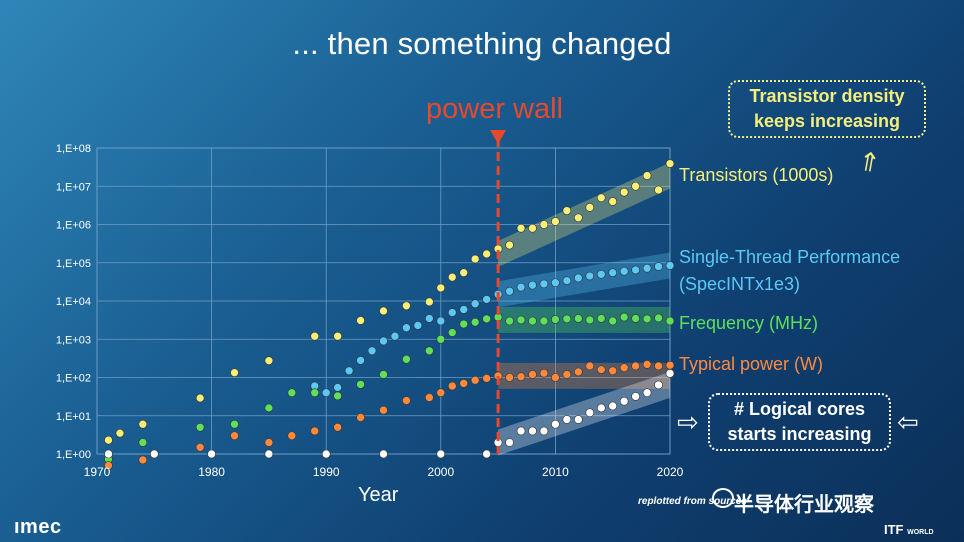 The width and height of the screenshot is (964, 542). What do you see at coordinates (908, 422) in the screenshot?
I see `arrow-left-icon: ⇦` at bounding box center [908, 422].